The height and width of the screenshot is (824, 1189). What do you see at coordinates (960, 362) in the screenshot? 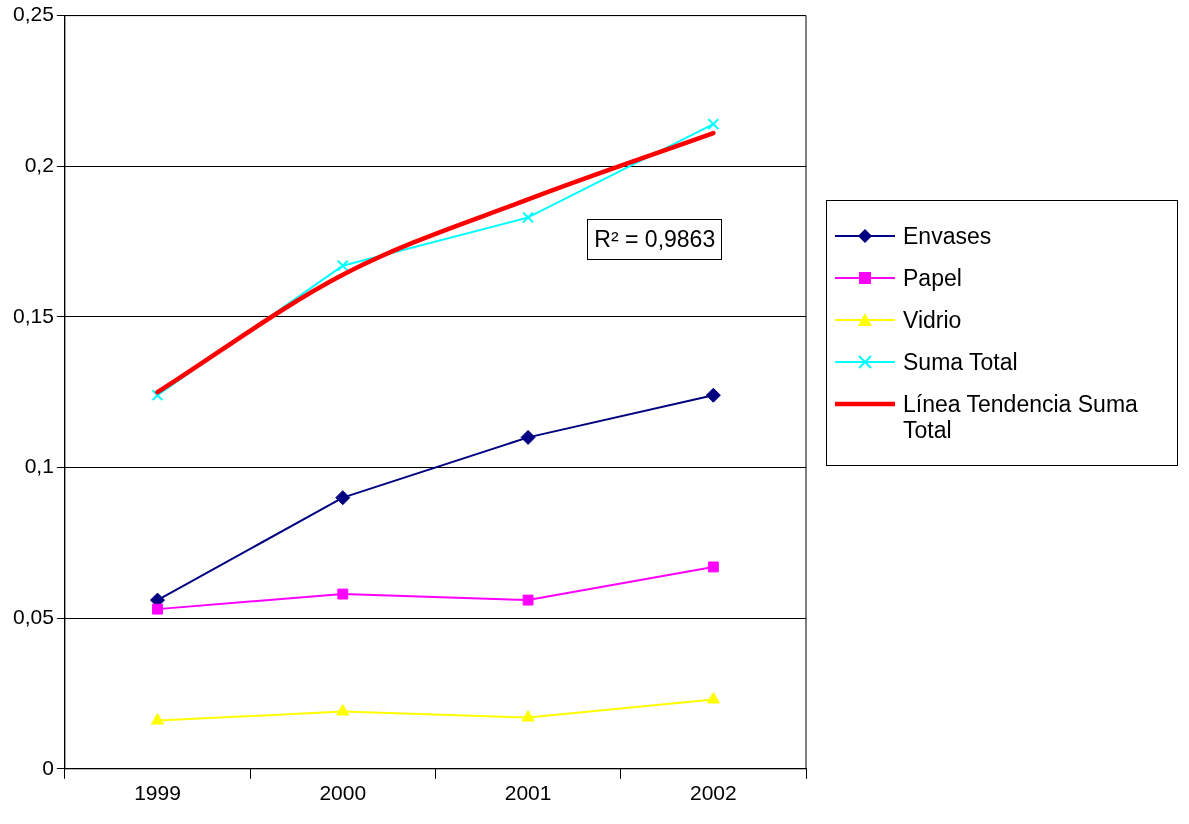
I see `legend-label: Suma Total` at bounding box center [960, 362].